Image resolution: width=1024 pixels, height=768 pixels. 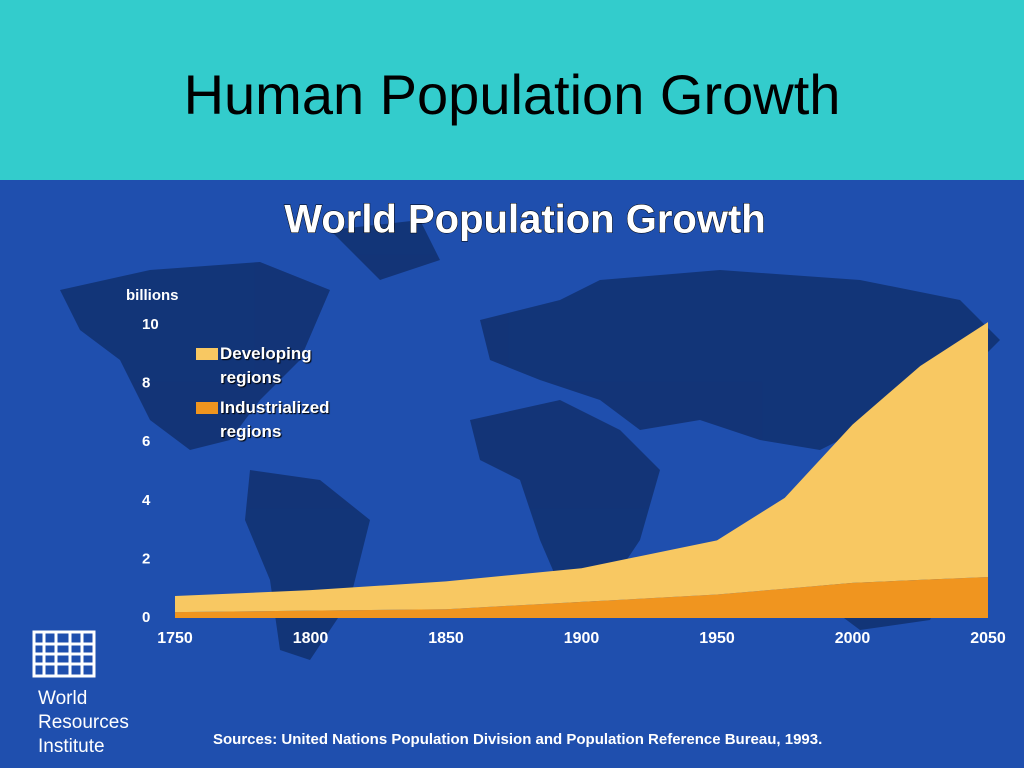 What do you see at coordinates (275, 419) in the screenshot?
I see `legend-label: Industrialized regions` at bounding box center [275, 419].